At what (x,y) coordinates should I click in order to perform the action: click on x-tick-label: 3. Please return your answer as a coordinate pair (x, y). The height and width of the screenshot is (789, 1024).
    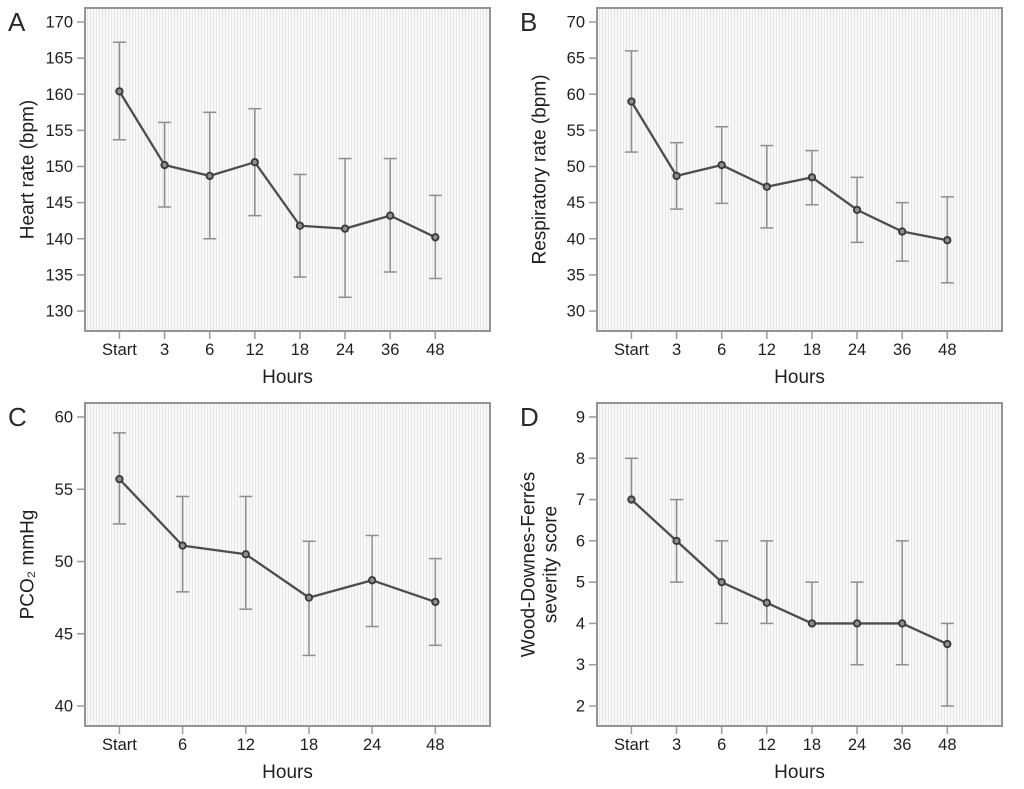
    Looking at the image, I should click on (676, 745).